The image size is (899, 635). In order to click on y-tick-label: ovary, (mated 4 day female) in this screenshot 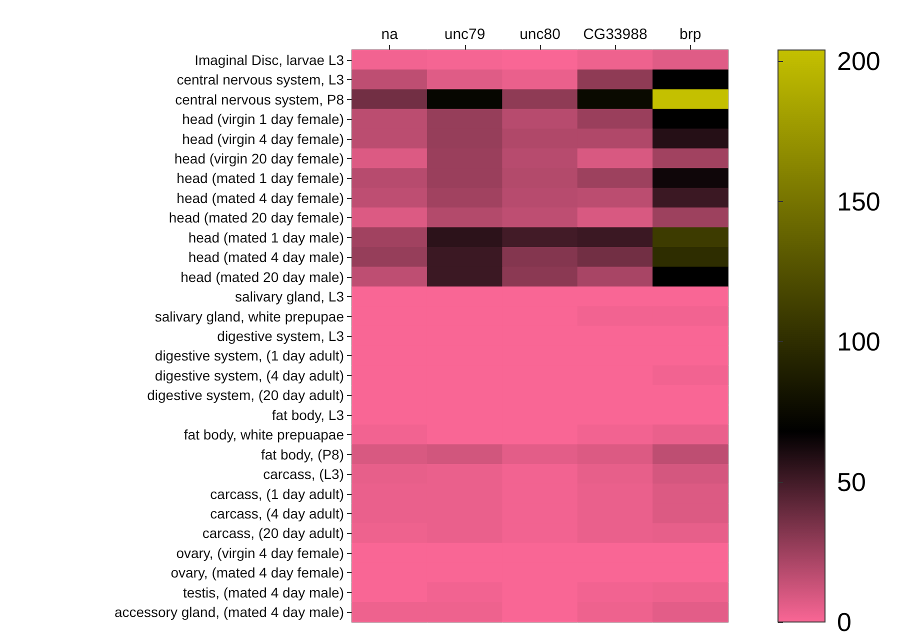, I will do `click(257, 572)`.